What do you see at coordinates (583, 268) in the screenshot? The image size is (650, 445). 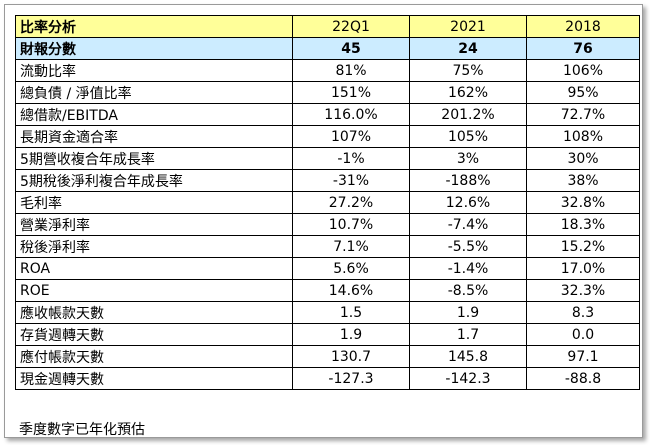 I see `cell-value: 17.0%` at bounding box center [583, 268].